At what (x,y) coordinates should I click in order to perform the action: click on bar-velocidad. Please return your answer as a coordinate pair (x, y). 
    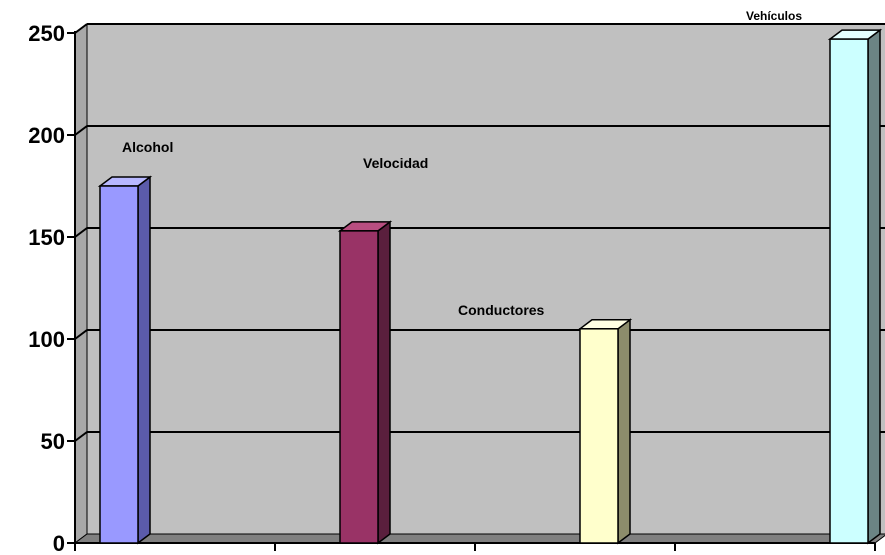
    Looking at the image, I should click on (365, 382).